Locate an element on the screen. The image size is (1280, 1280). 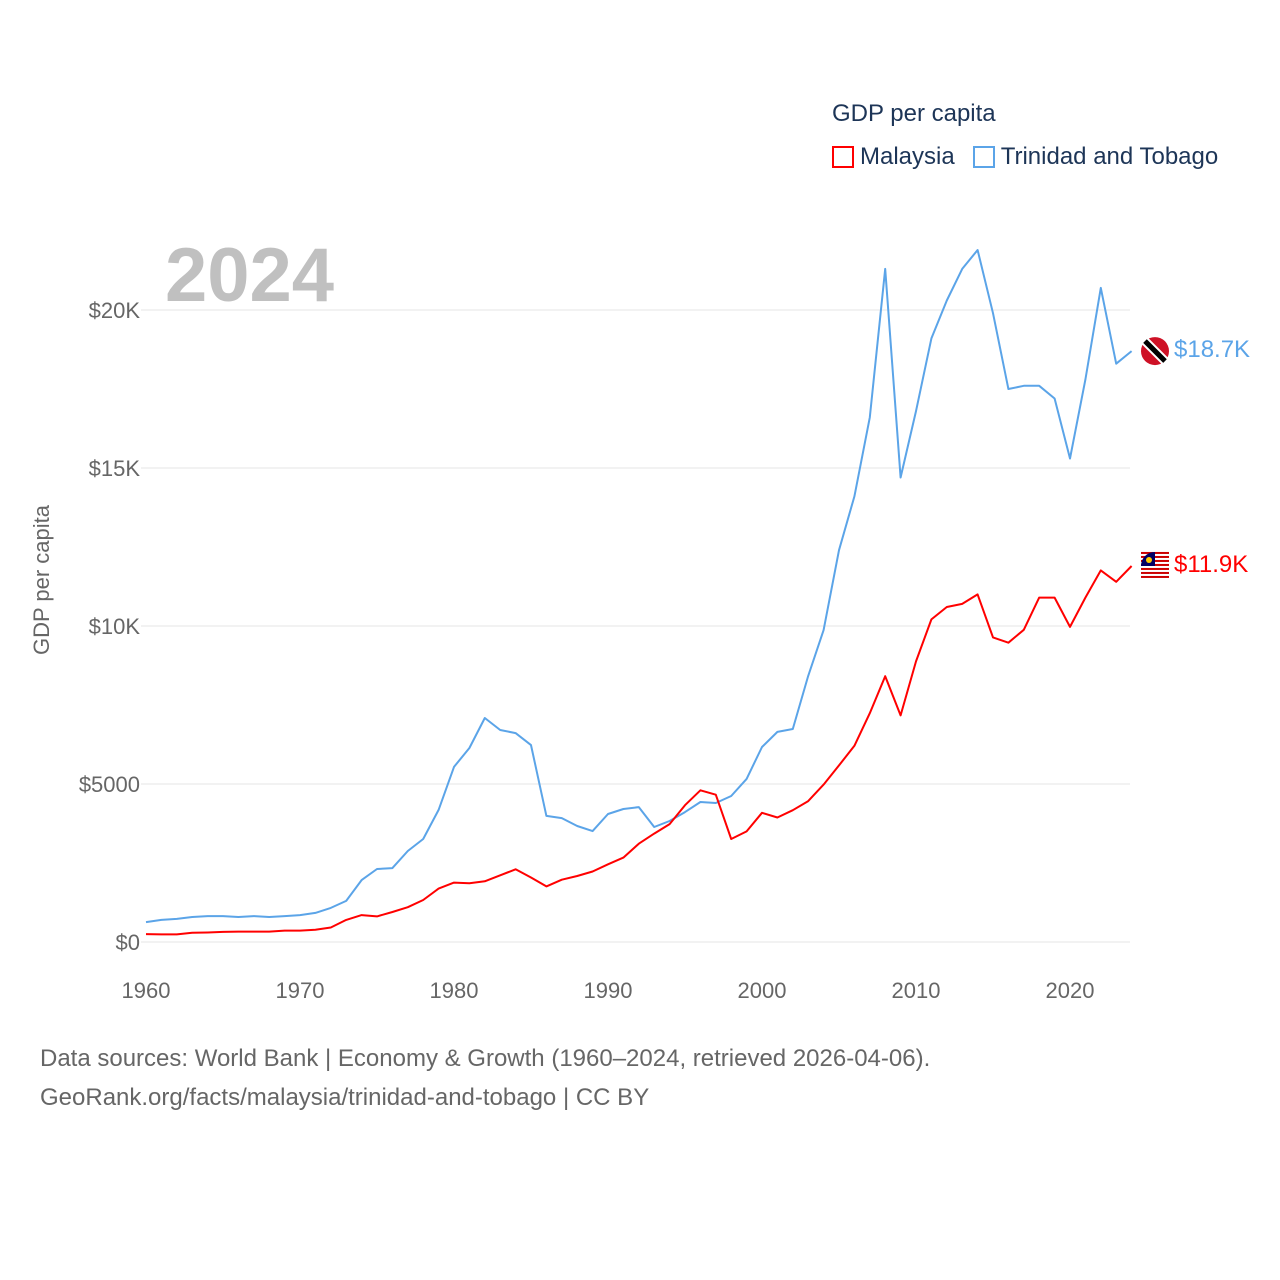
y-tick-label: $5000 is located at coordinates (109, 784).